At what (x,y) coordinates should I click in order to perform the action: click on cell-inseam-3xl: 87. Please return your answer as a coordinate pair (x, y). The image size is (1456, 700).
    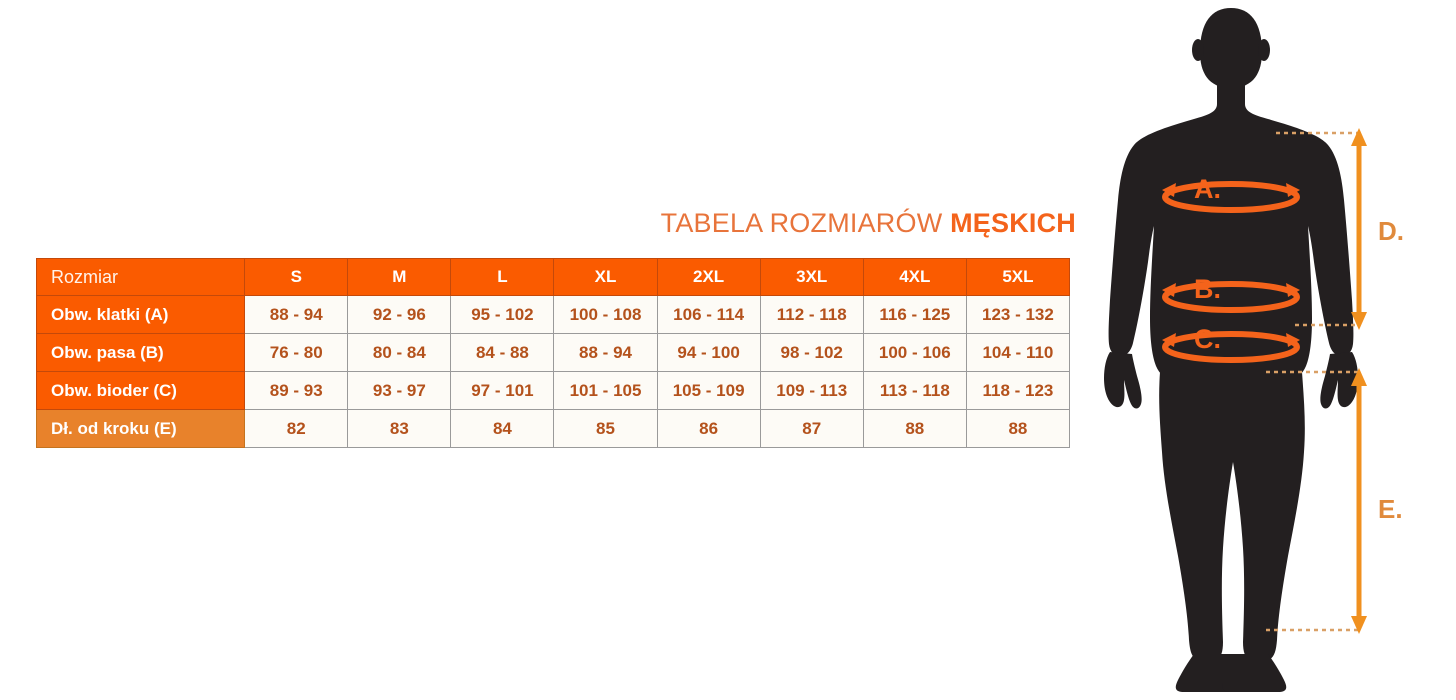
    Looking at the image, I should click on (811, 428).